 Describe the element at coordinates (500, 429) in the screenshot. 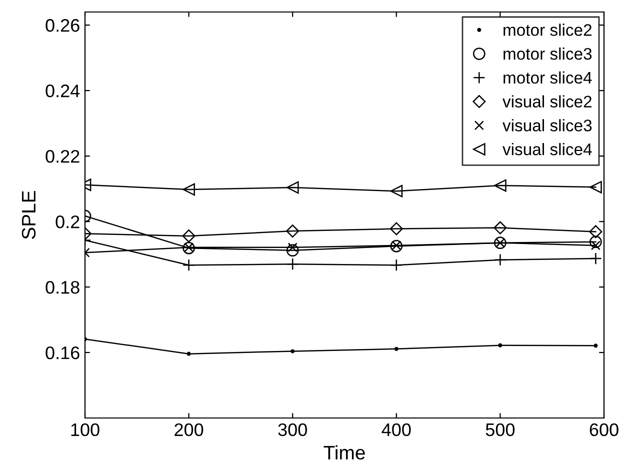

I see `x-tick-label: 500` at that location.